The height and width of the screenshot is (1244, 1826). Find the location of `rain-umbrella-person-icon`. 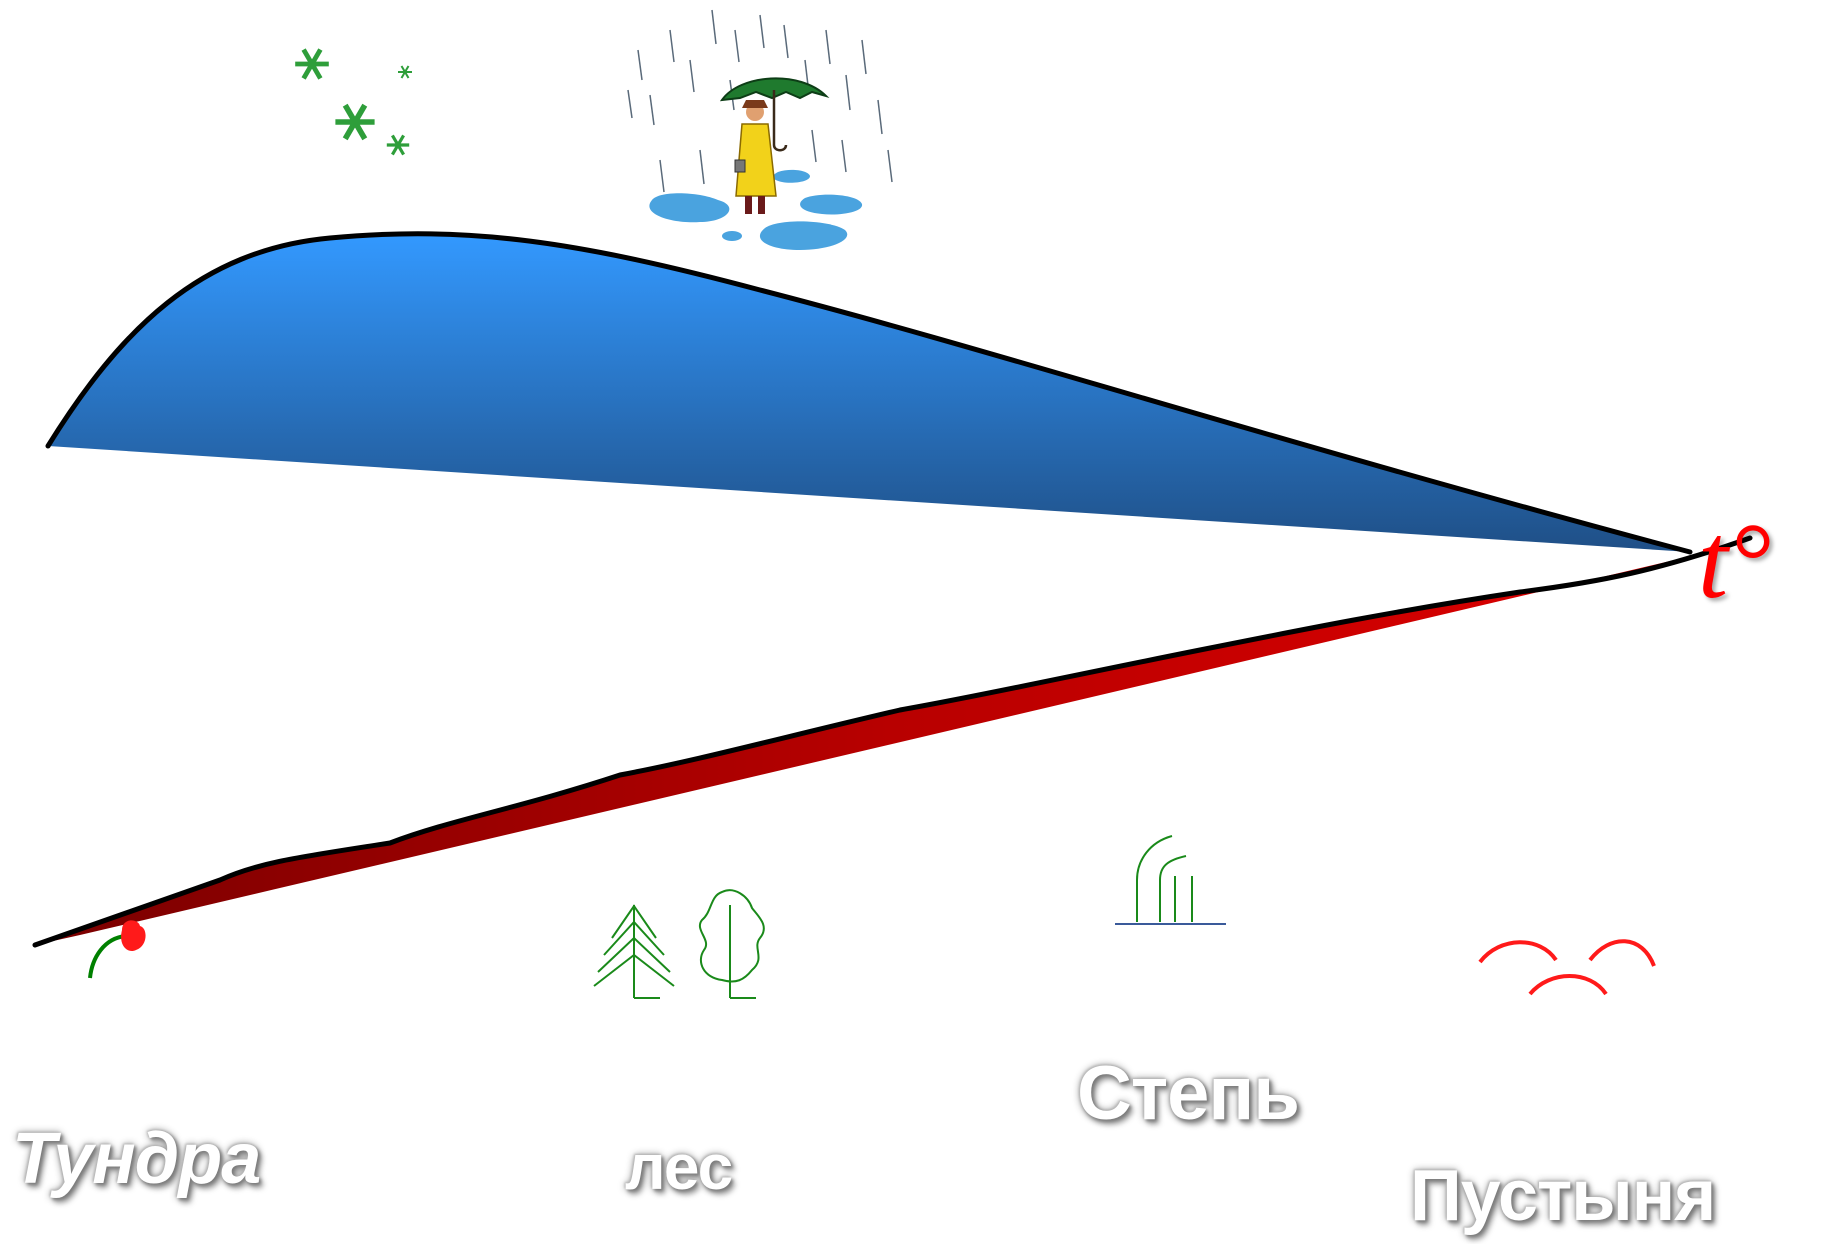

rain-umbrella-person-icon is located at coordinates (760, 129).